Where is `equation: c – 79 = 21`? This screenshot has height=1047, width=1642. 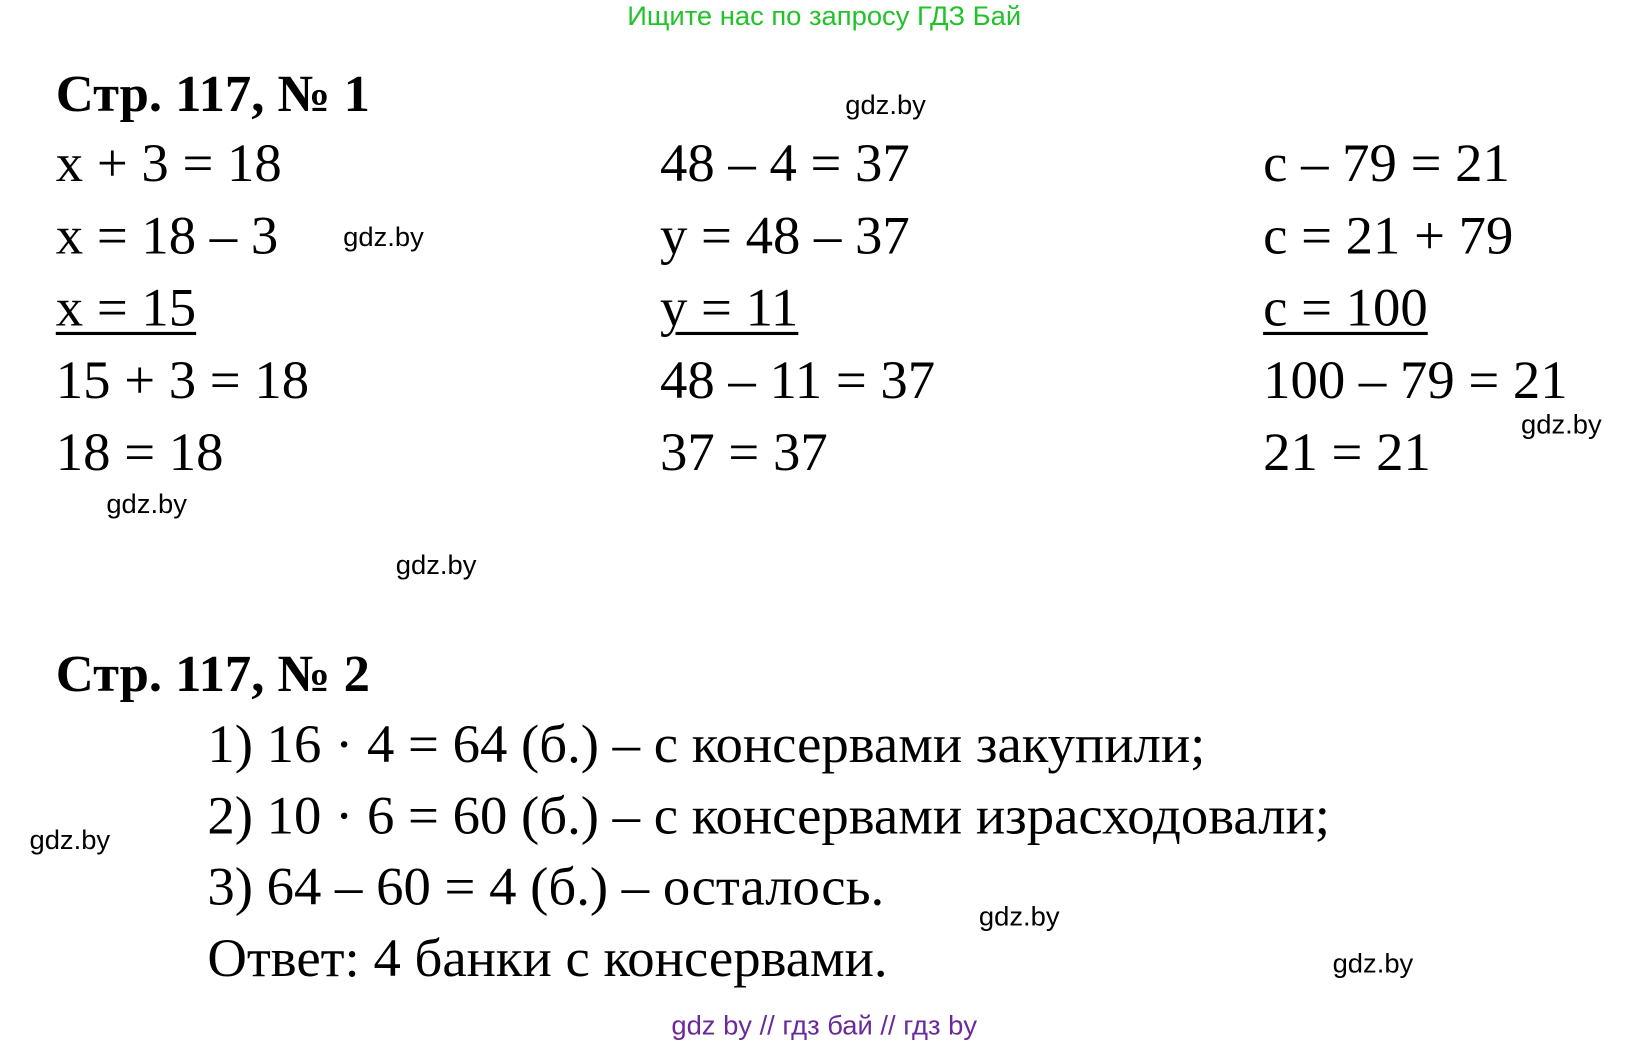 equation: c – 79 = 21 is located at coordinates (1386, 164).